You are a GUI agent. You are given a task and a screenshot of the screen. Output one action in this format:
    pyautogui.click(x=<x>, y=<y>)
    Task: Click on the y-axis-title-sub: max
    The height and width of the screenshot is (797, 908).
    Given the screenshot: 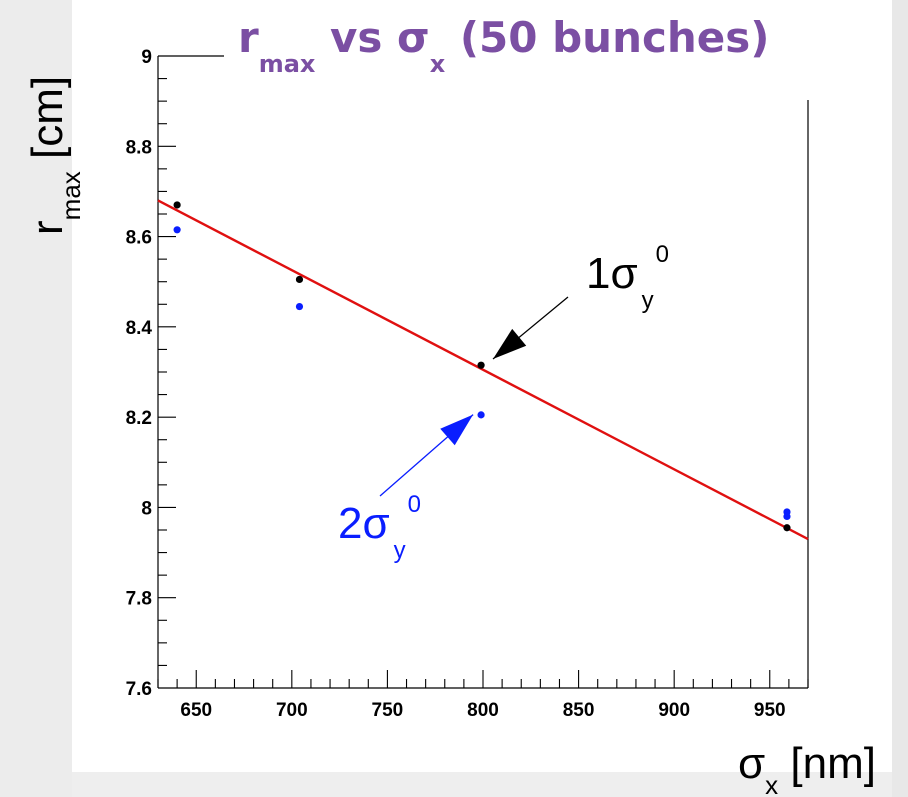 What is the action you would take?
    pyautogui.click(x=71, y=195)
    